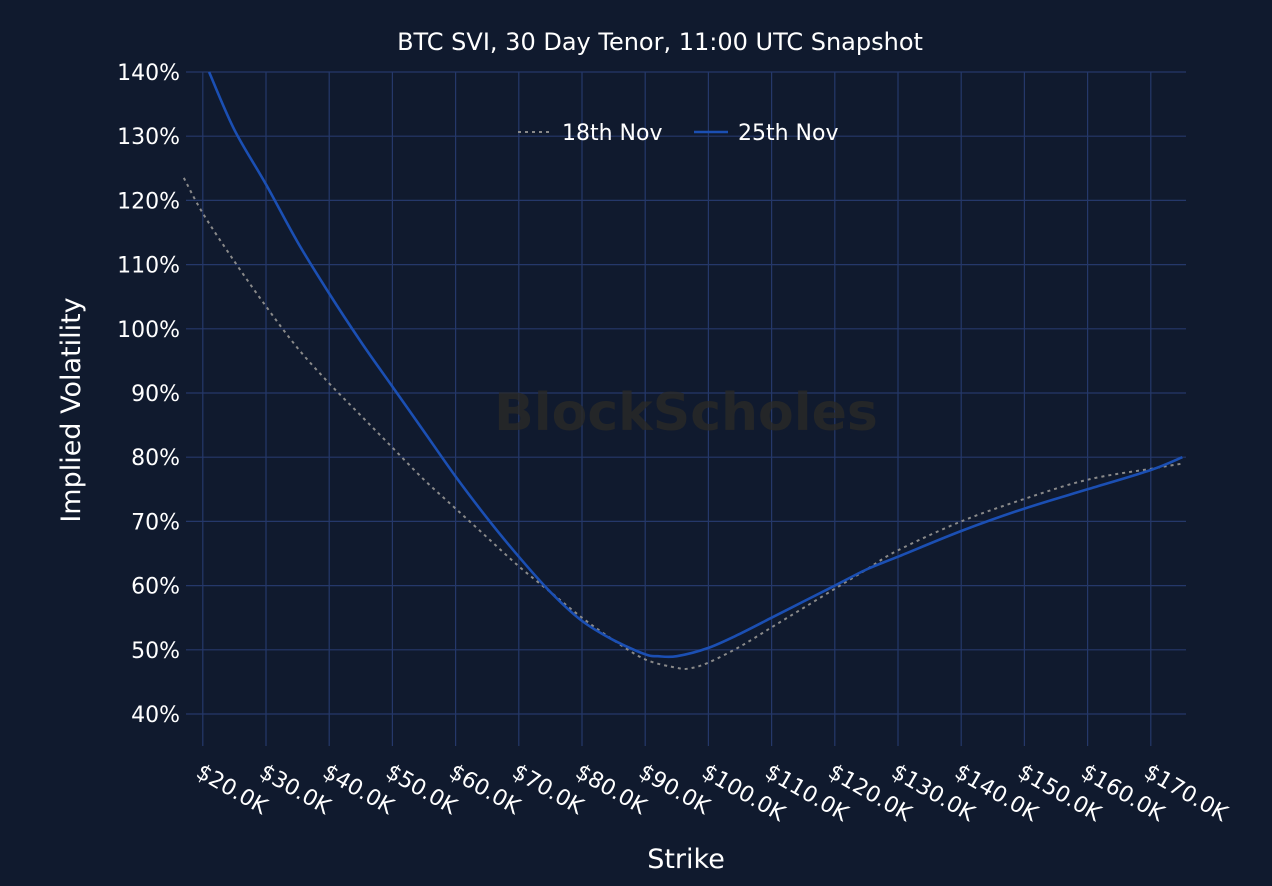 Image resolution: width=1272 pixels, height=886 pixels. Describe the element at coordinates (155, 651) in the screenshot. I see `y-tick-label: 50%` at that location.